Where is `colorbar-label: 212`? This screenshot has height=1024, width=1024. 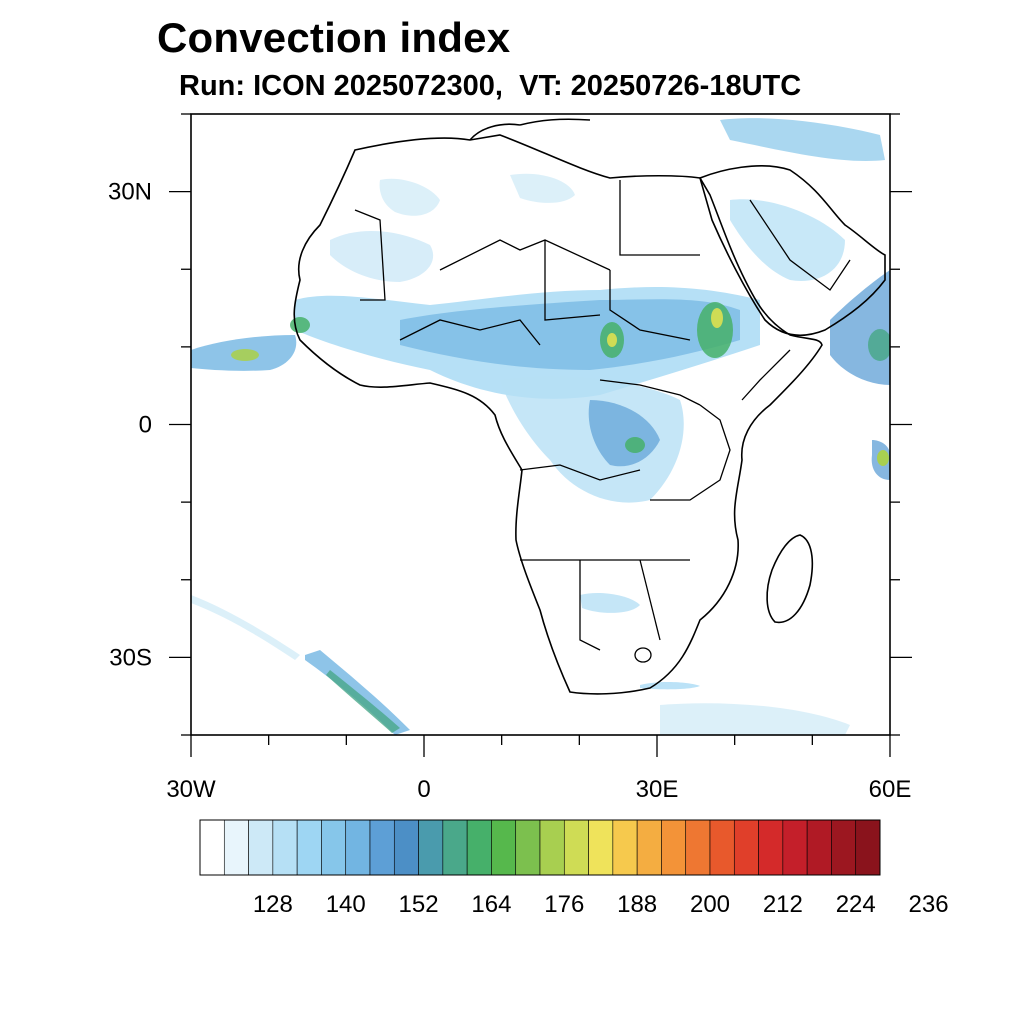 colorbar-label: 212 is located at coordinates (783, 904).